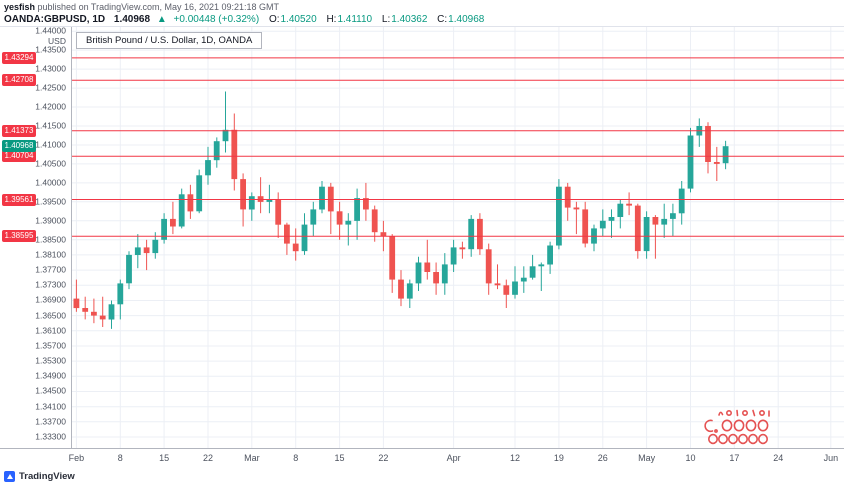 The image size is (844, 484). I want to click on time-tick-label: May, so click(647, 458).